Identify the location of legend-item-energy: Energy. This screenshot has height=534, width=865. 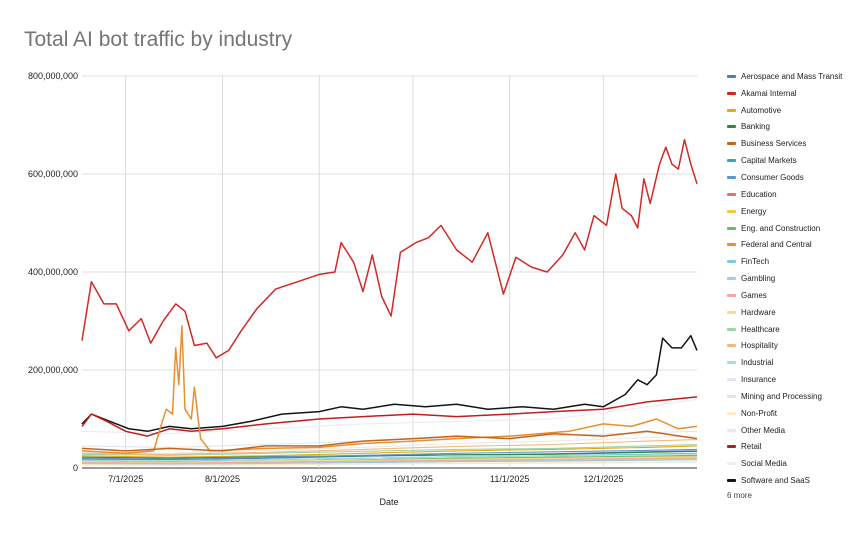
(794, 211).